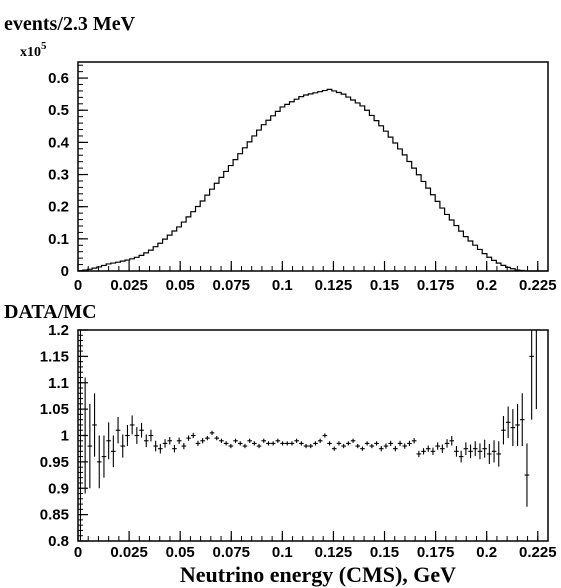 The image size is (561, 588). What do you see at coordinates (54, 462) in the screenshot?
I see `bottom-y-tick-label: 0.95` at bounding box center [54, 462].